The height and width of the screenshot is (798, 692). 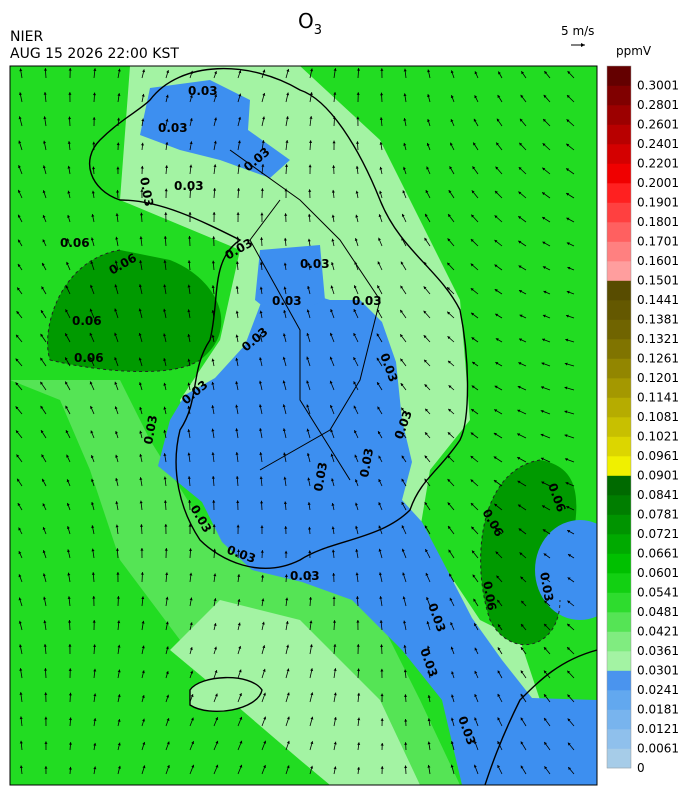 I want to click on contour-label: 0.06, so click(x=489, y=596).